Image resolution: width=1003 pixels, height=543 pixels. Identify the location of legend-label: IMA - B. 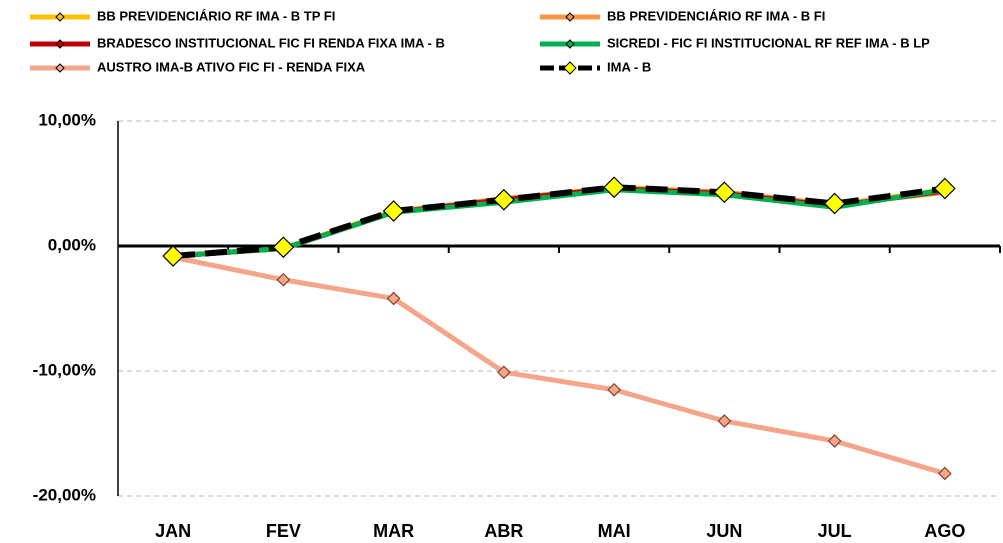
(629, 66).